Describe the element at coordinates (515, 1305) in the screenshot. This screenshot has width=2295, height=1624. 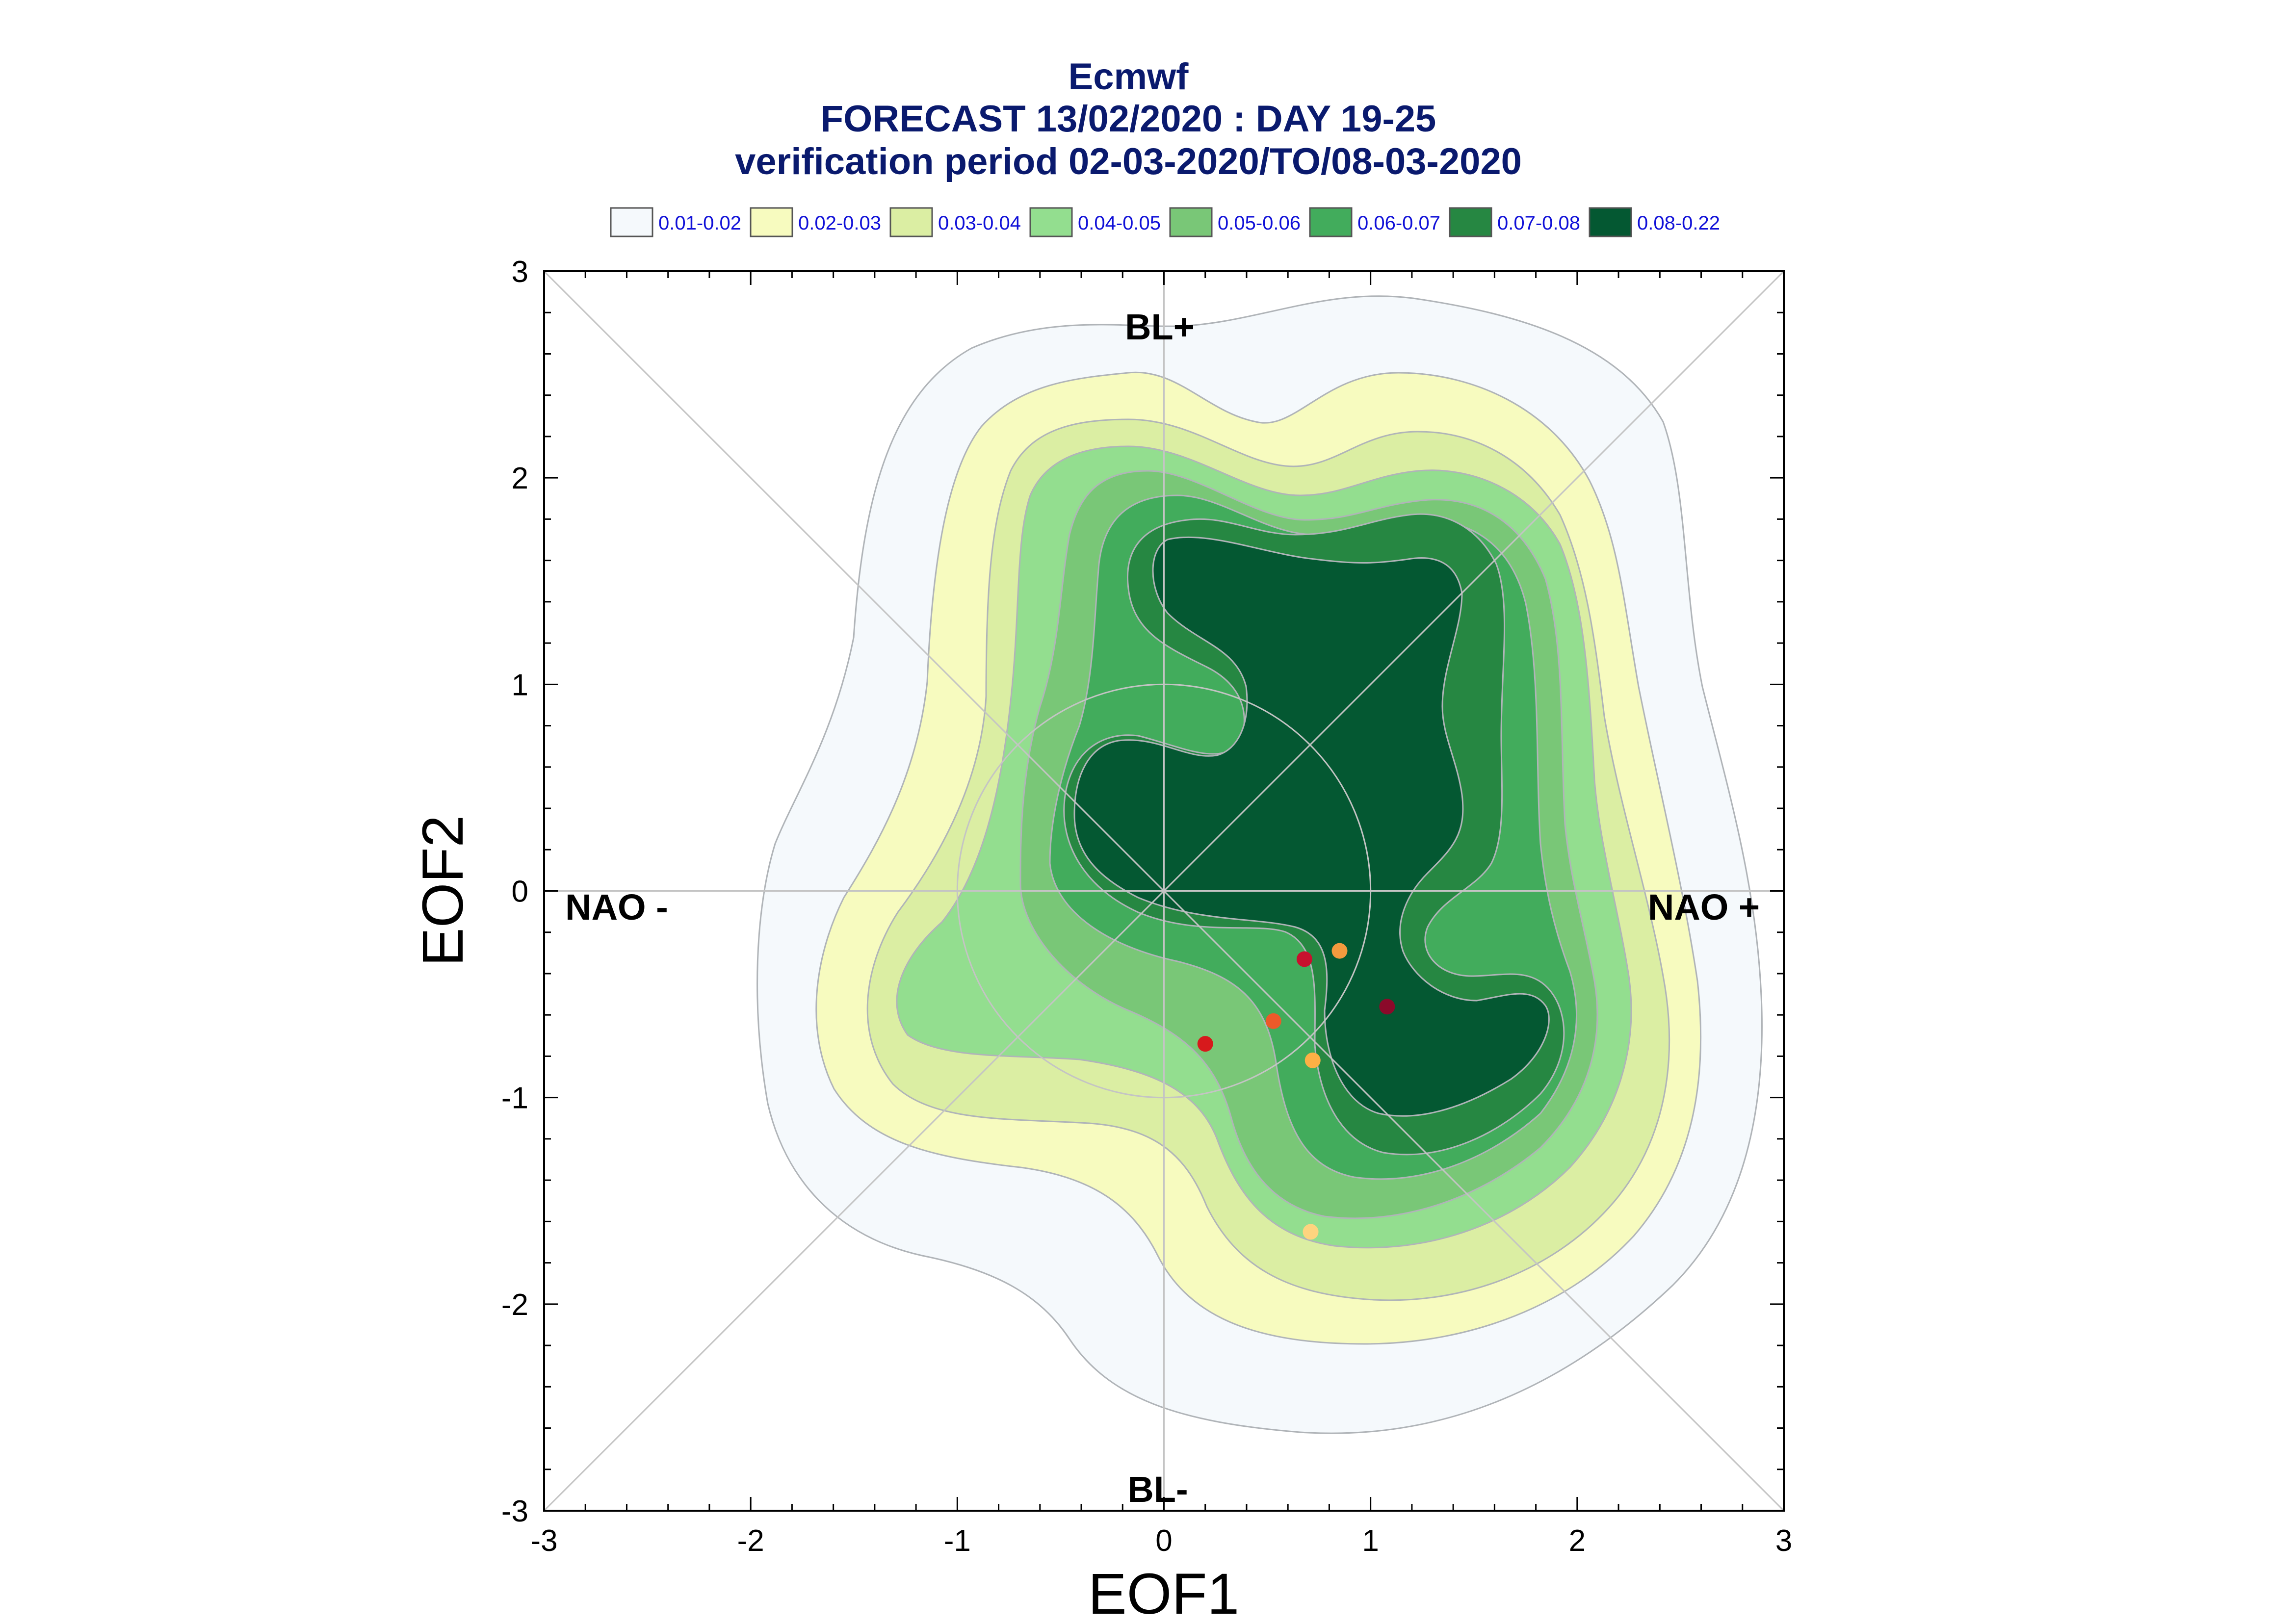
I see `y-tick-label: -2` at that location.